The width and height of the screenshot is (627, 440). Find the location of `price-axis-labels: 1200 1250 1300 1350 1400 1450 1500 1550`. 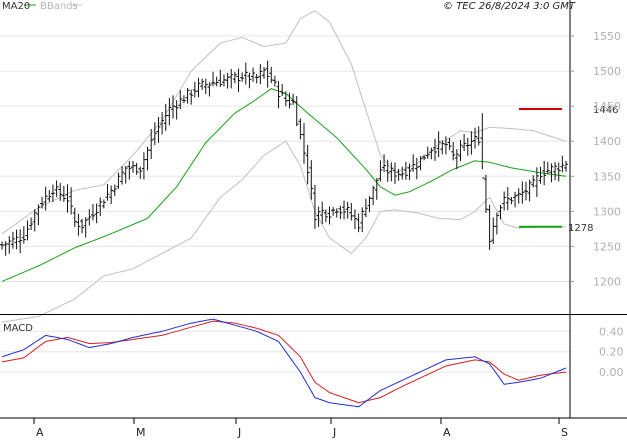

price-axis-labels: 1200 1250 1300 1350 1400 1450 1500 1550 is located at coordinates (595, 159).